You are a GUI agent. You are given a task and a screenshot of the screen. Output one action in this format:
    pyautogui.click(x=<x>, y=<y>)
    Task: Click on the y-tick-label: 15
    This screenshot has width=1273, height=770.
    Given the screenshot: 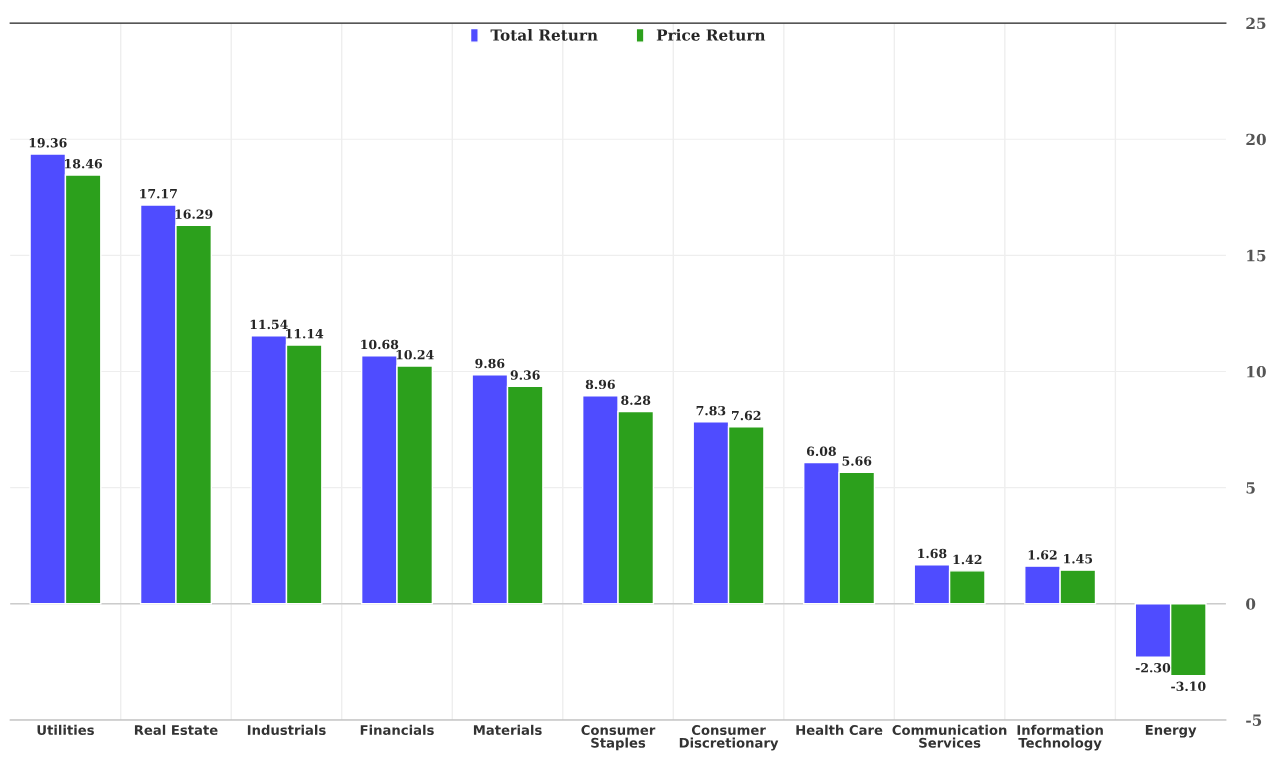 What is the action you would take?
    pyautogui.click(x=1256, y=255)
    